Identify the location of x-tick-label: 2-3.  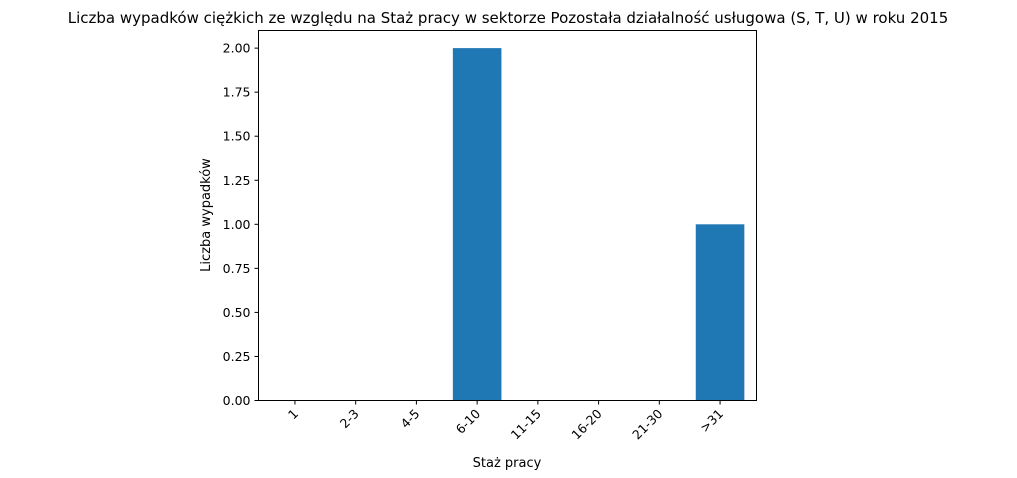
(349, 418).